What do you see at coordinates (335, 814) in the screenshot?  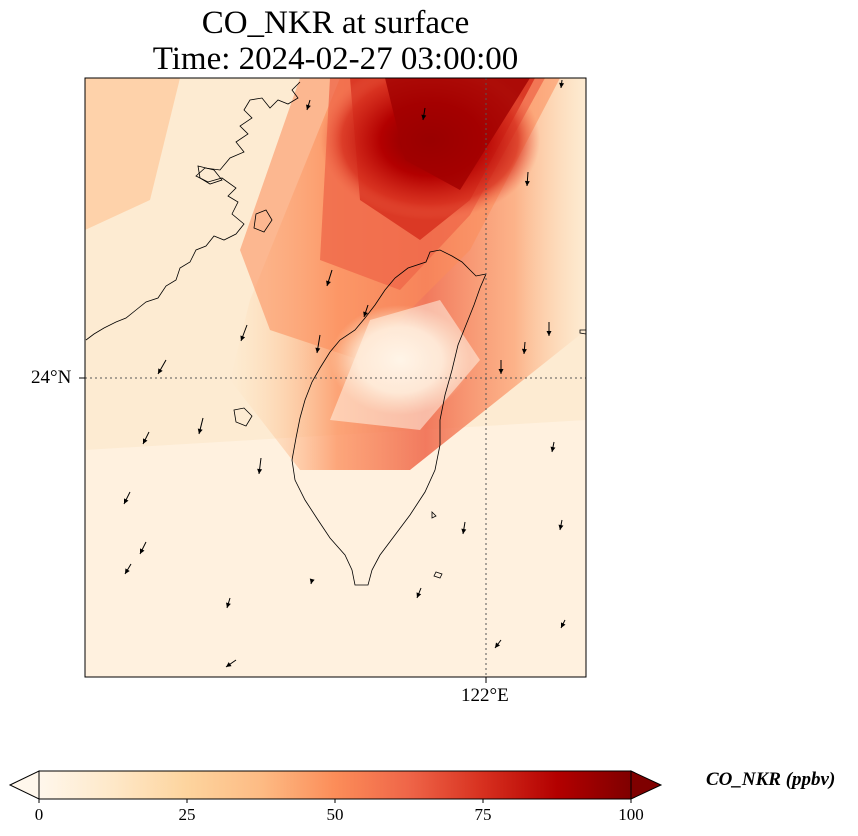 I see `colorbar-tick-label: 50` at bounding box center [335, 814].